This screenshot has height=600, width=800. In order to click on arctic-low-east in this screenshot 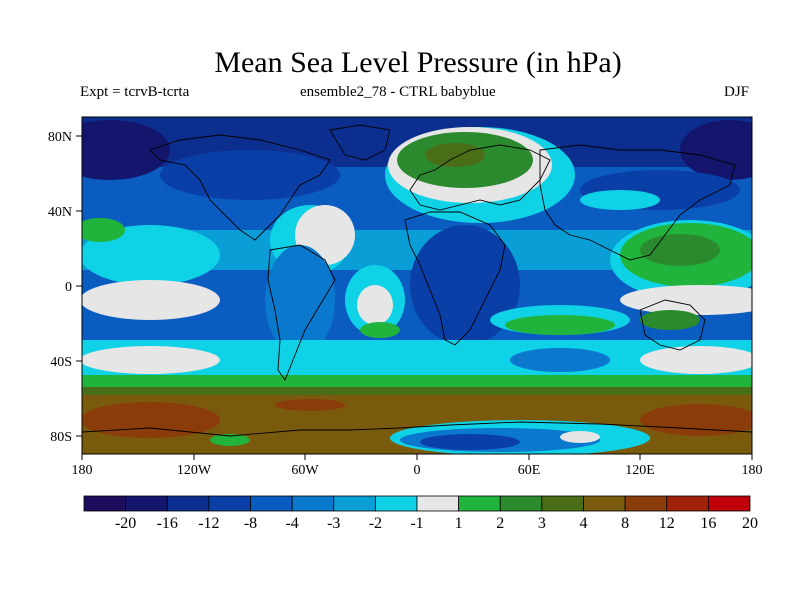, I will do `click(716, 150)`.